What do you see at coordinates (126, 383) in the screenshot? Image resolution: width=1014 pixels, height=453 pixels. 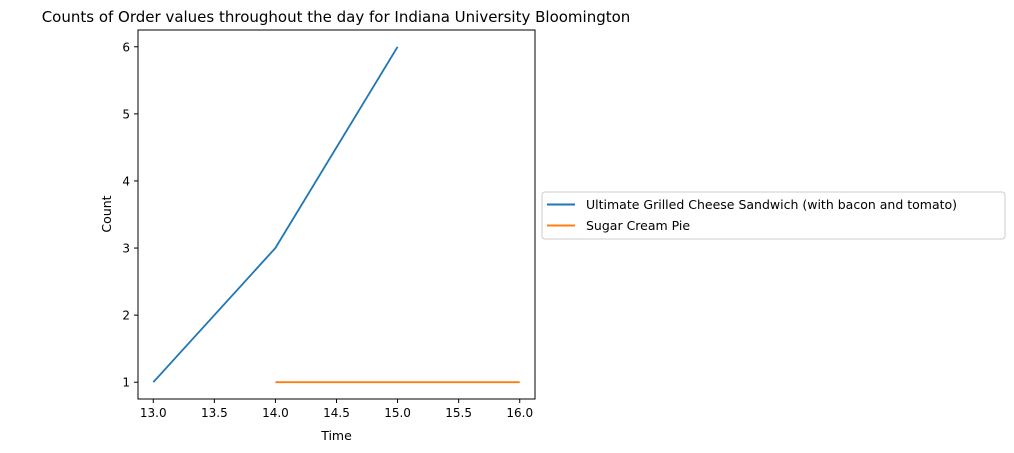 I see `y-tick-label: 1` at bounding box center [126, 383].